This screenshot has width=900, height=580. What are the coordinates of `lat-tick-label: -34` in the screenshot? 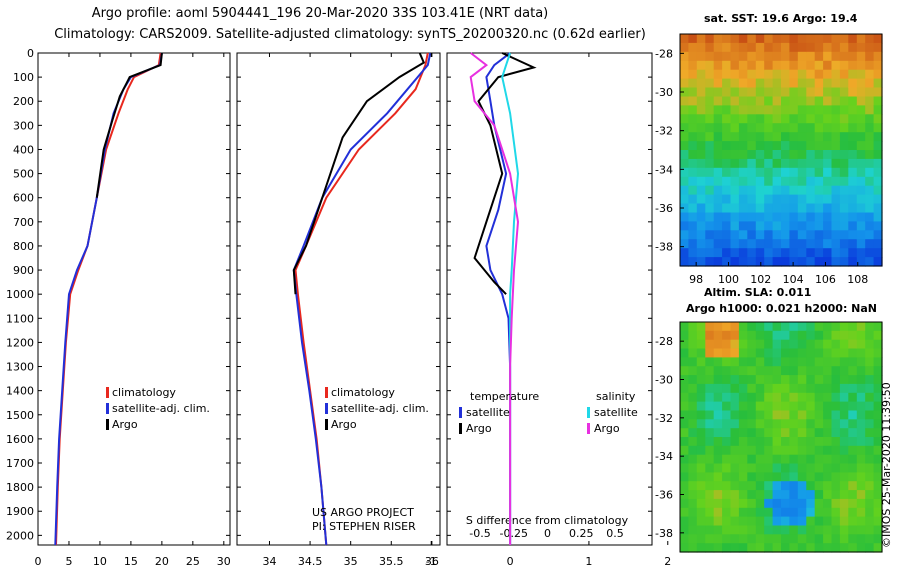 It's located at (664, 456).